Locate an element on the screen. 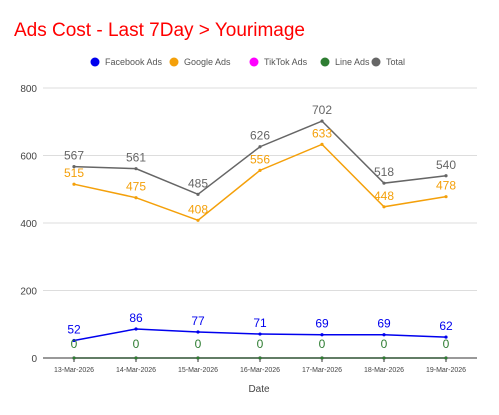  y-tick-label: 600 is located at coordinates (28, 157).